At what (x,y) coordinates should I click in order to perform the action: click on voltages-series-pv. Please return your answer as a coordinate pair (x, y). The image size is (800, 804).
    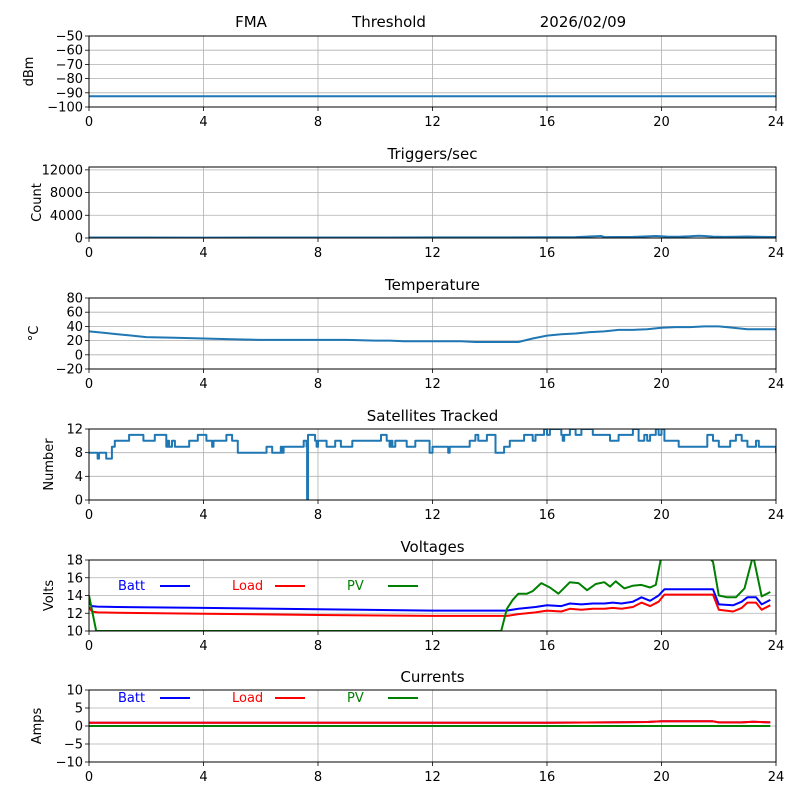
    Looking at the image, I should click on (430, 595).